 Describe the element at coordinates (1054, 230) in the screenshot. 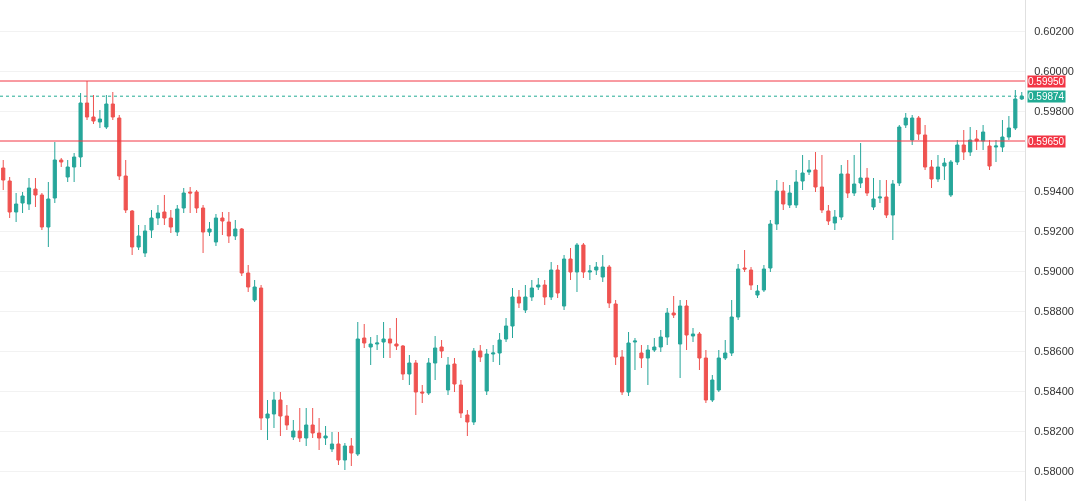

I see `y-tick-label: 0.59200` at that location.